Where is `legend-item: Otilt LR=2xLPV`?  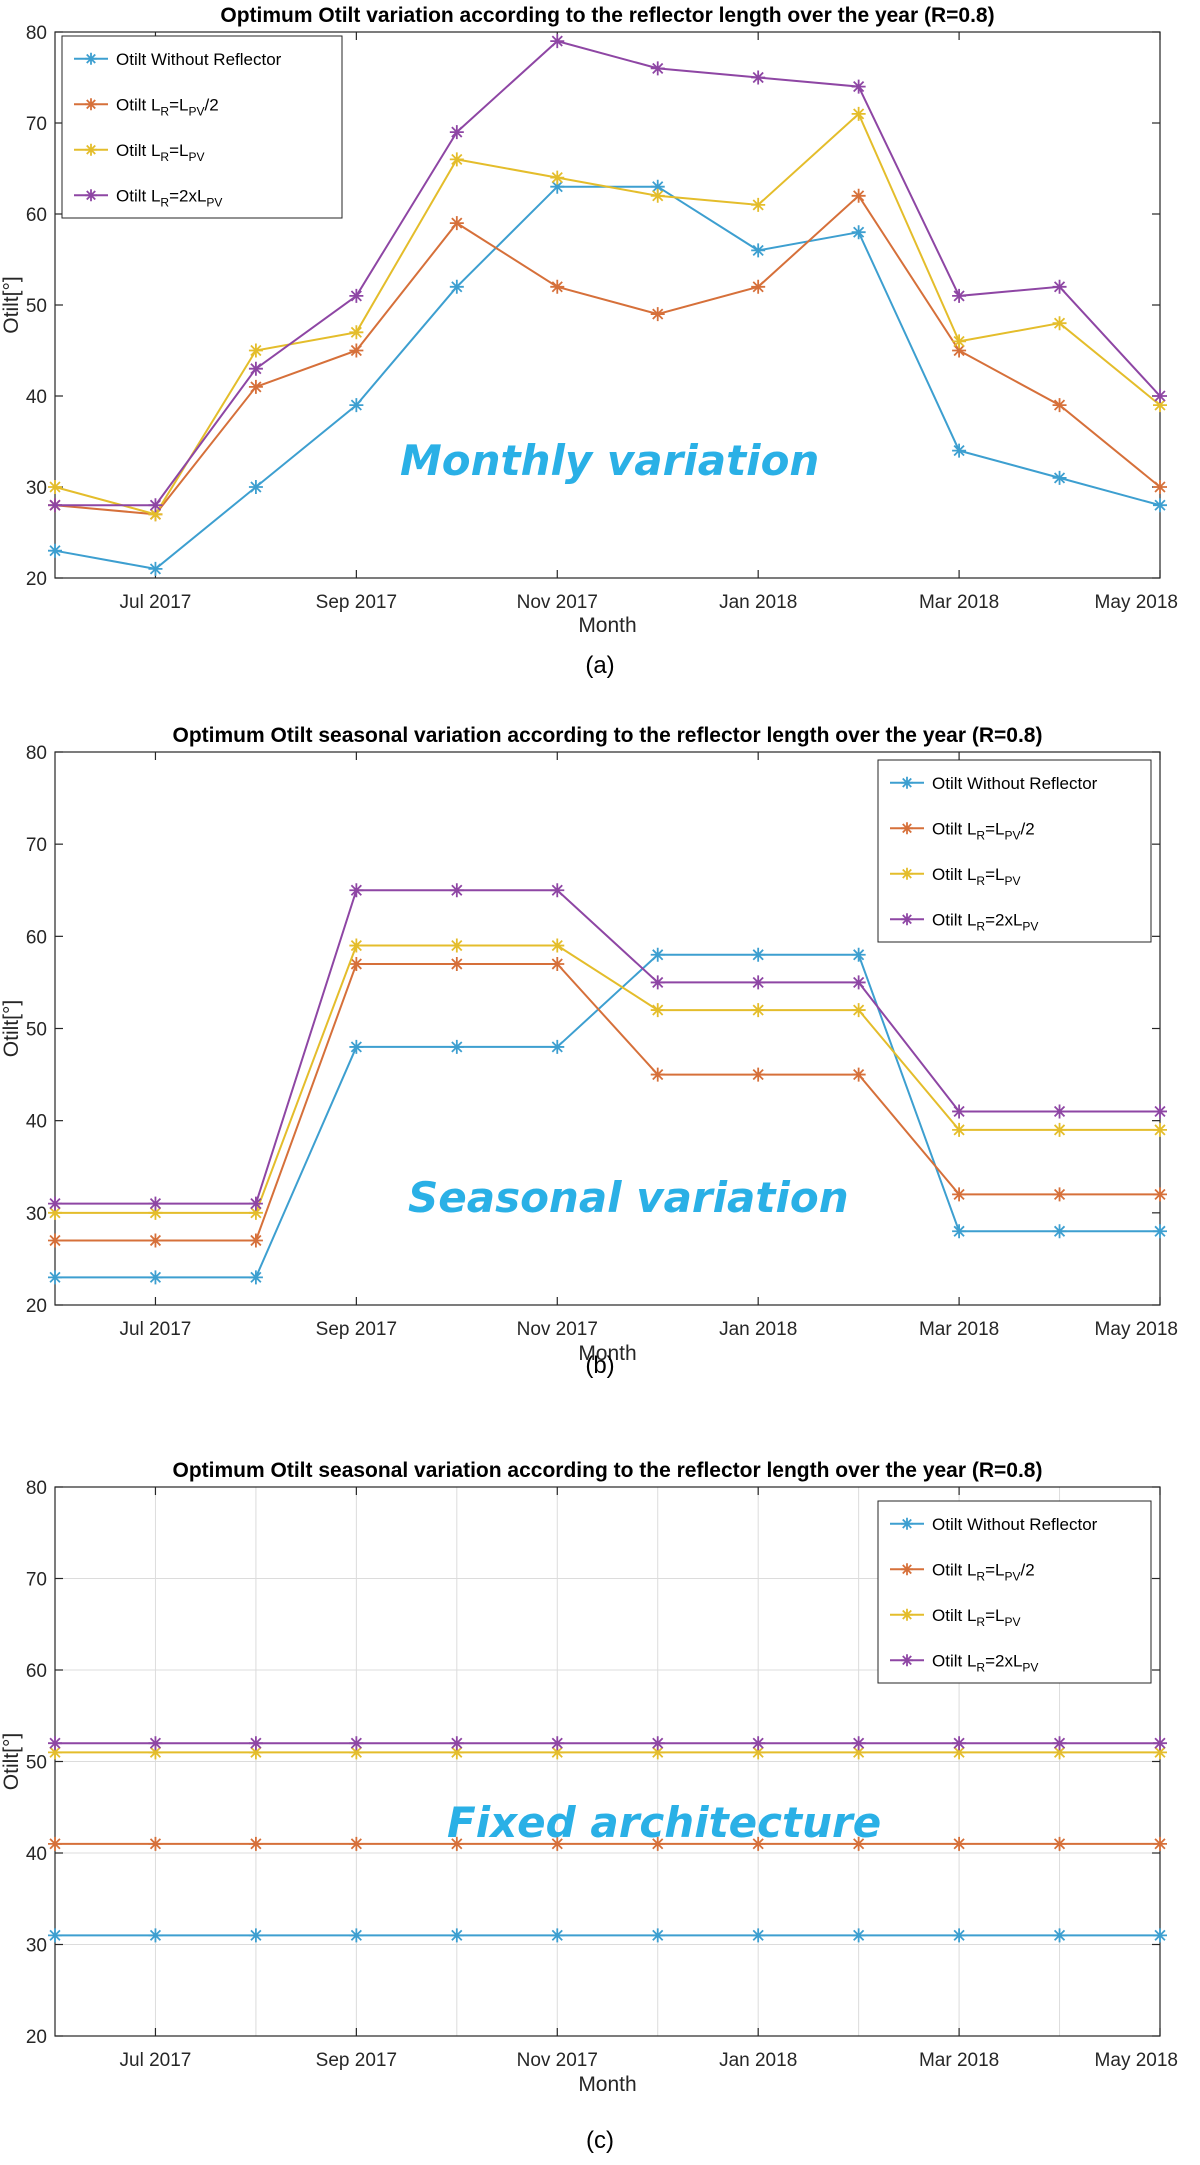
legend-item: Otilt LR=2xLPV is located at coordinates (964, 921).